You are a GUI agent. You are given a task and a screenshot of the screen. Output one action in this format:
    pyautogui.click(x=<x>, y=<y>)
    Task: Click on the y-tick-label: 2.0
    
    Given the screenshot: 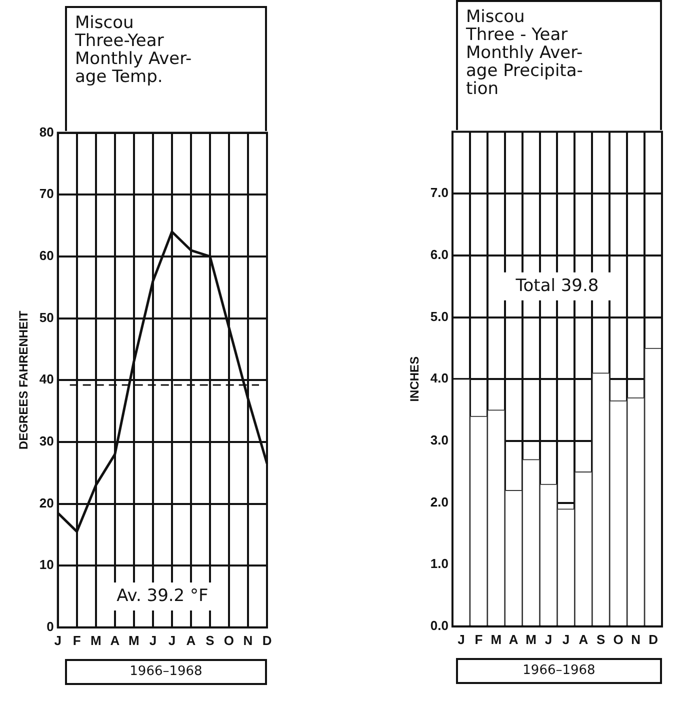 What is the action you would take?
    pyautogui.click(x=439, y=502)
    